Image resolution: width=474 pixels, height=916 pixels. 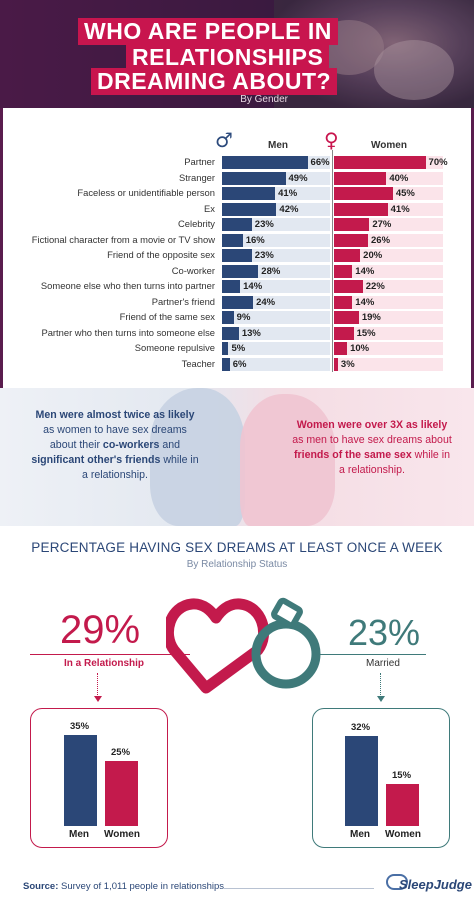 I want to click on weekly-value-label: 32%, so click(x=361, y=728).